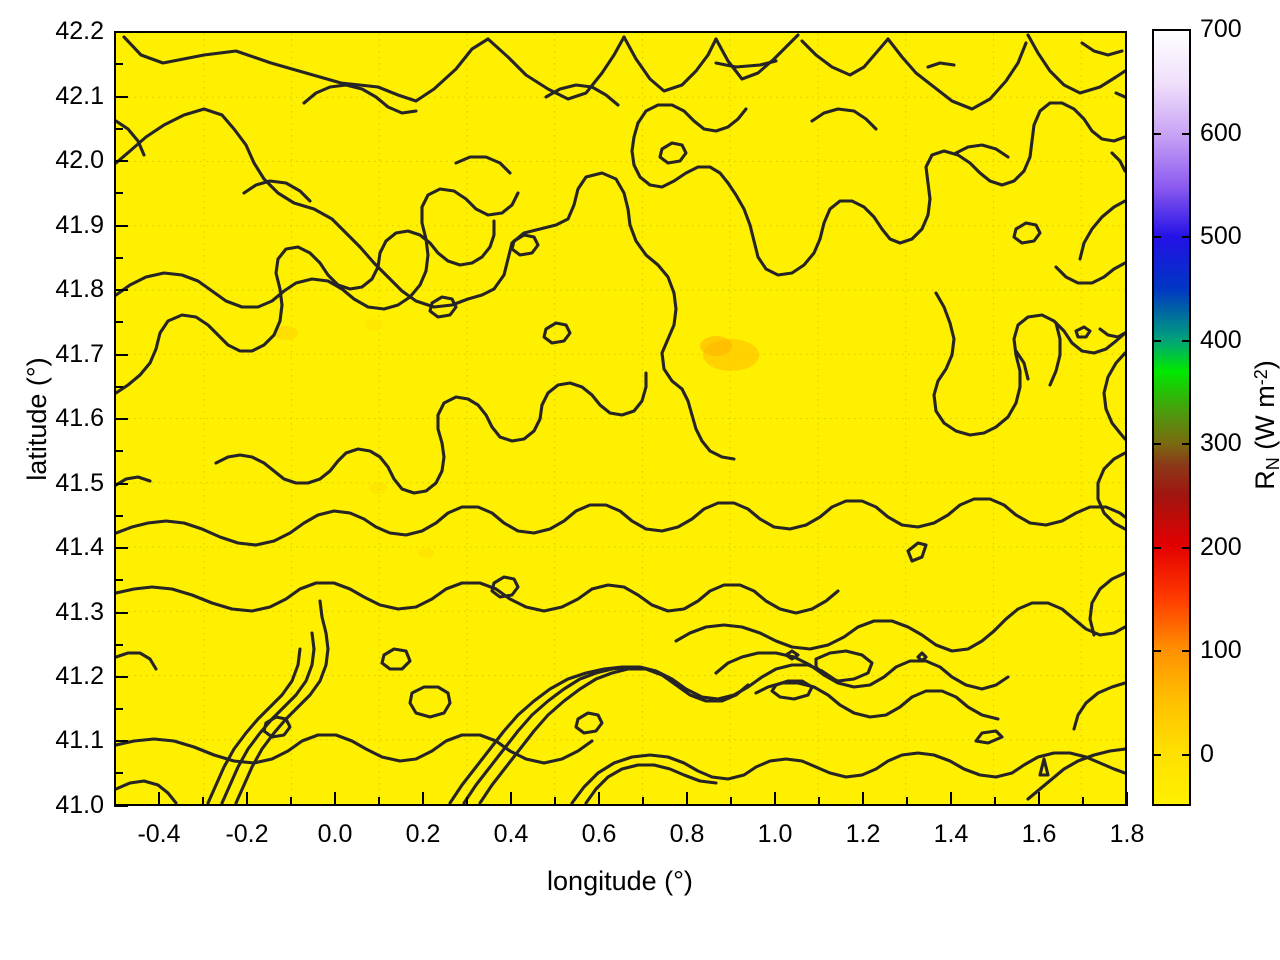 The width and height of the screenshot is (1280, 960). Describe the element at coordinates (516, 438) in the screenshot. I see `warm-patches` at that location.